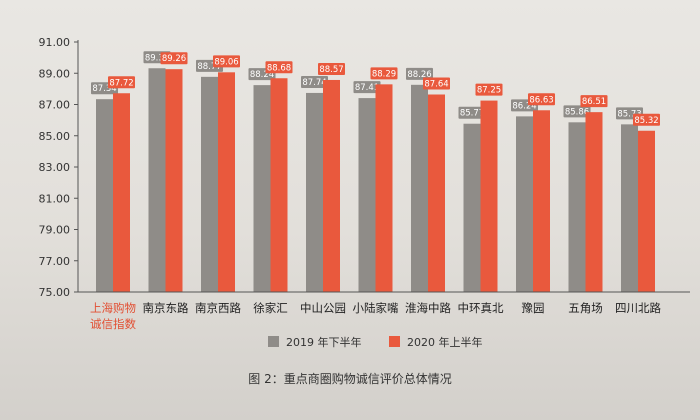 This screenshot has width=700, height=420. I want to click on value-label: 85.32, so click(646, 121).